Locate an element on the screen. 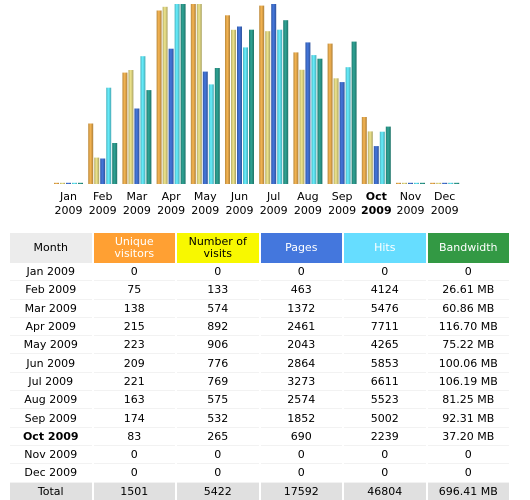 The width and height of the screenshot is (530, 500). bar-hits-may is located at coordinates (211, 134).